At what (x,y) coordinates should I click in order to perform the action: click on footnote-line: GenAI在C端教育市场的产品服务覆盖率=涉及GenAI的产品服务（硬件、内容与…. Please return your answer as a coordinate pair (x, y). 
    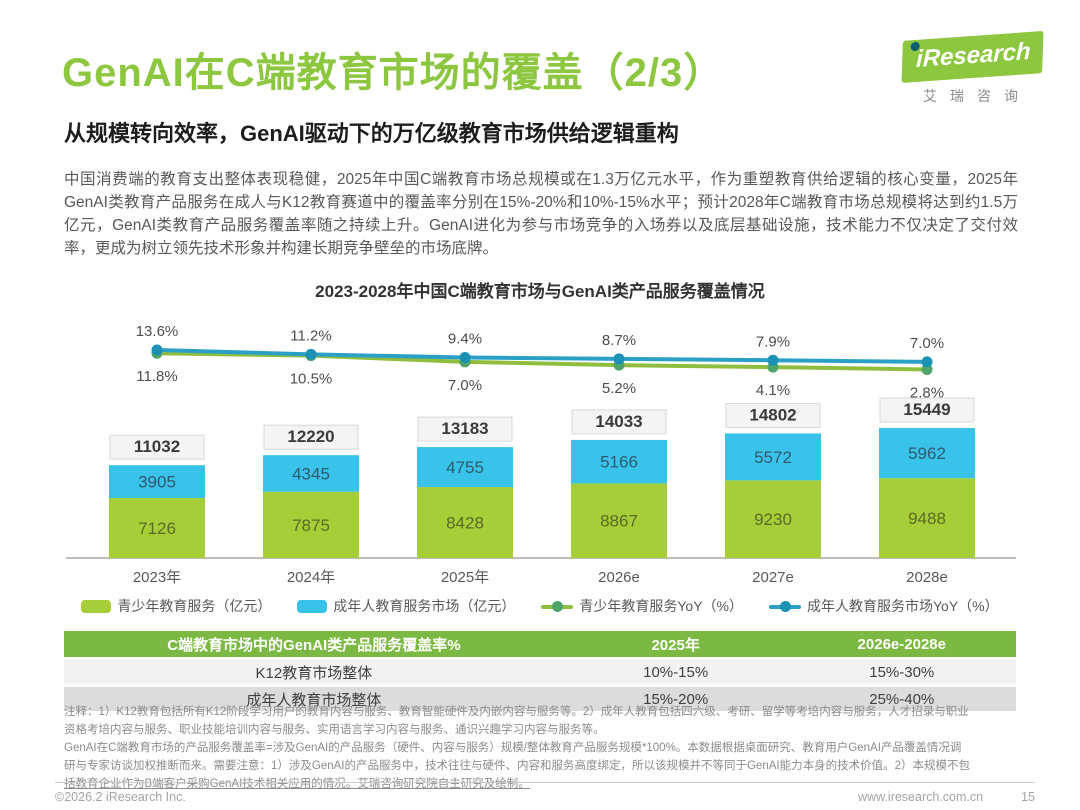
    Looking at the image, I should click on (513, 748).